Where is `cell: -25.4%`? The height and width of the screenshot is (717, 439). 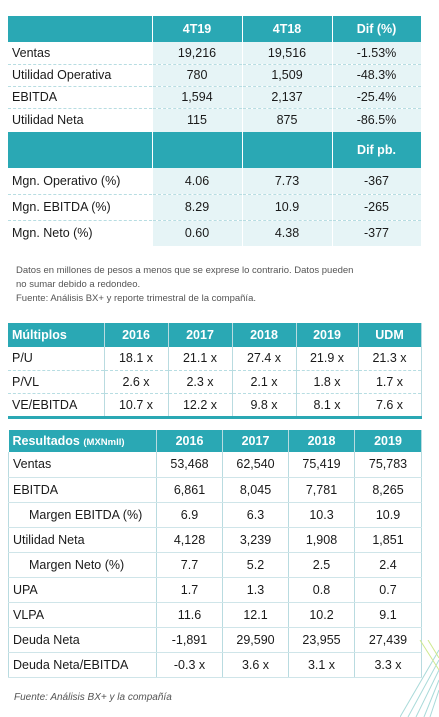 cell: -25.4% is located at coordinates (377, 97).